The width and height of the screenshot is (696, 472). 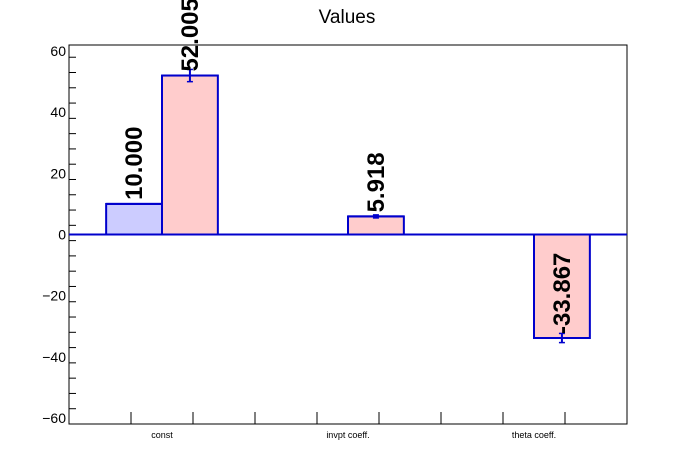 What do you see at coordinates (54, 357) in the screenshot?
I see `y-tick-label: −40` at bounding box center [54, 357].